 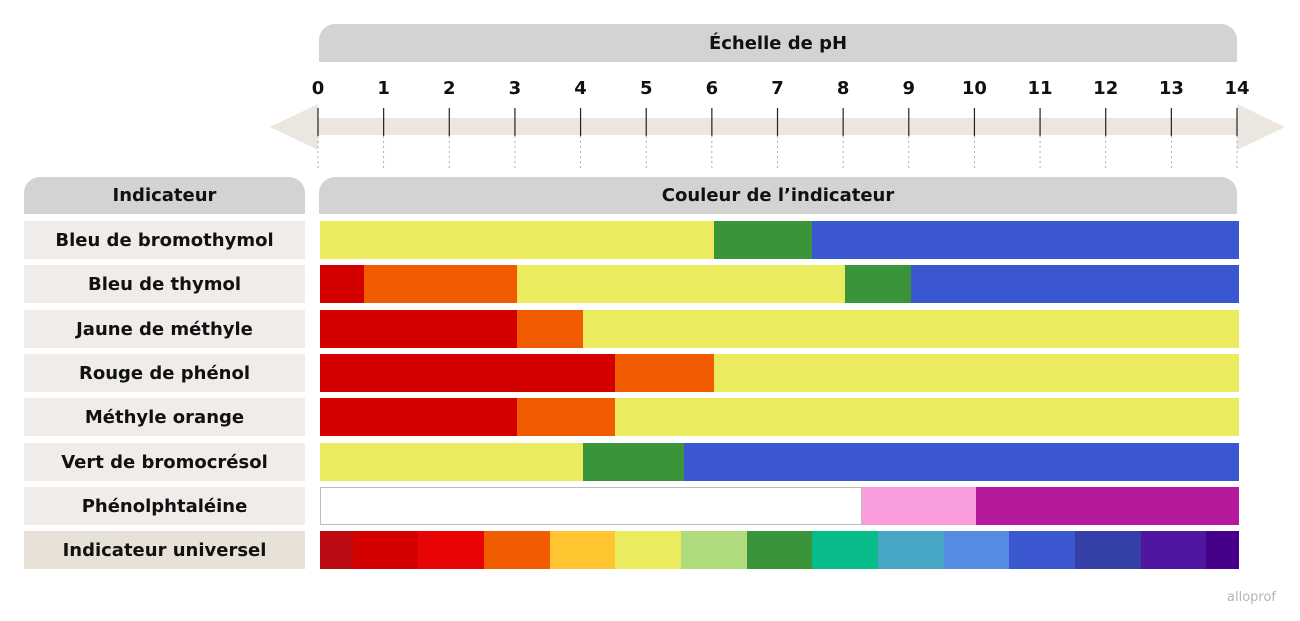 I want to click on tick-label-6: 6, so click(x=712, y=88).